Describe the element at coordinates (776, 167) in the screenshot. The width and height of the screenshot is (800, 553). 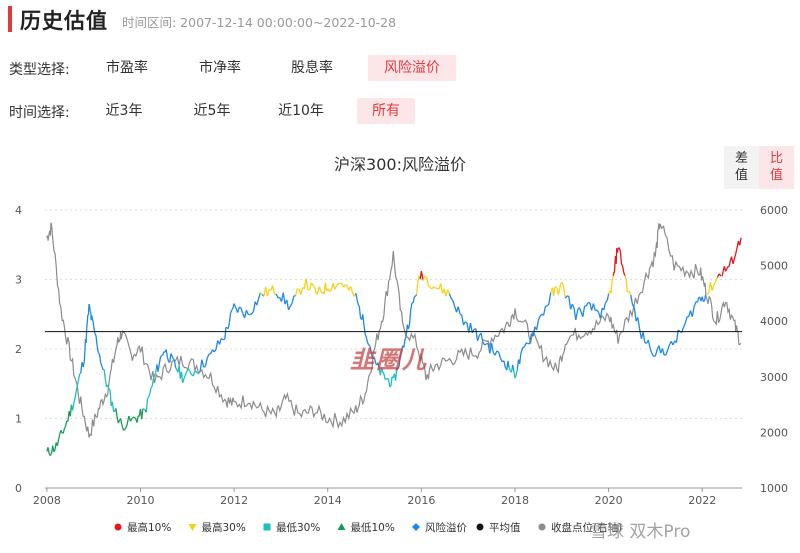
I see `mode-ratio-button: 比 值` at that location.